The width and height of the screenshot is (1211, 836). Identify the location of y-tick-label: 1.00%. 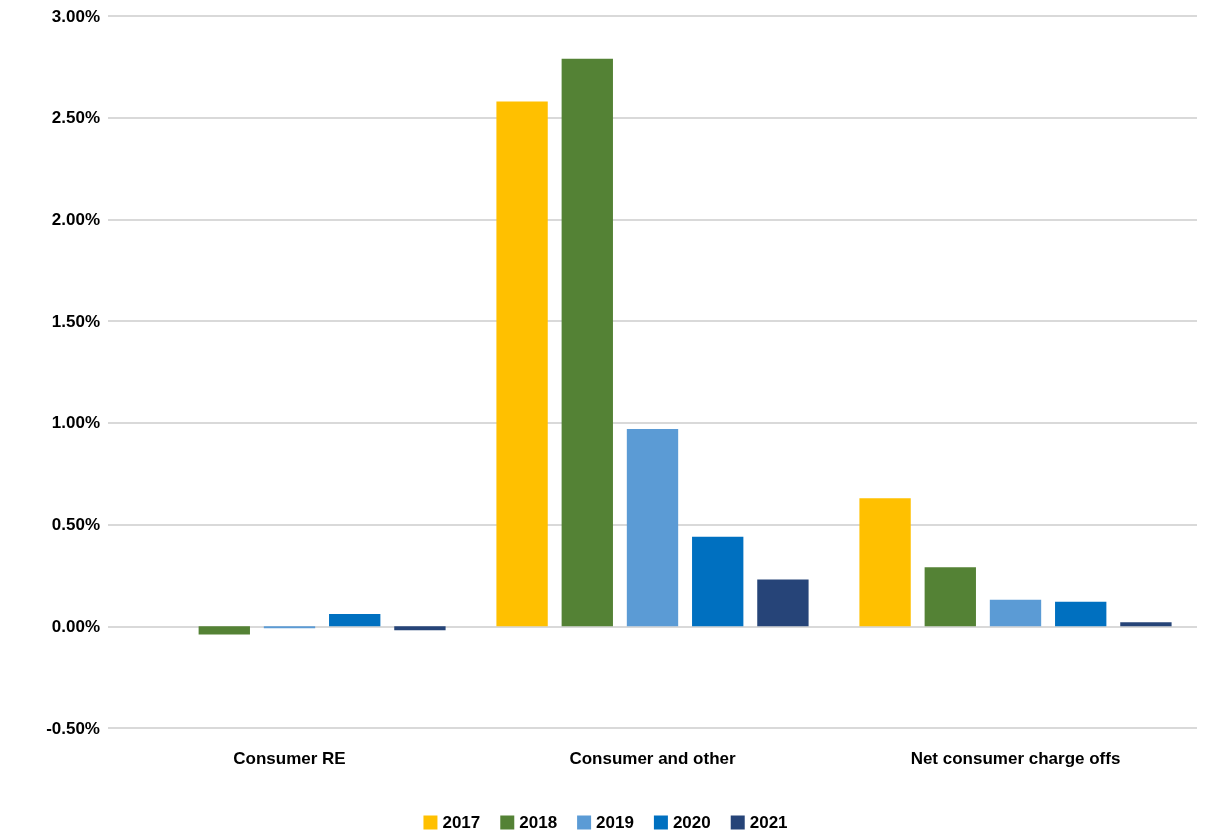
(75, 423).